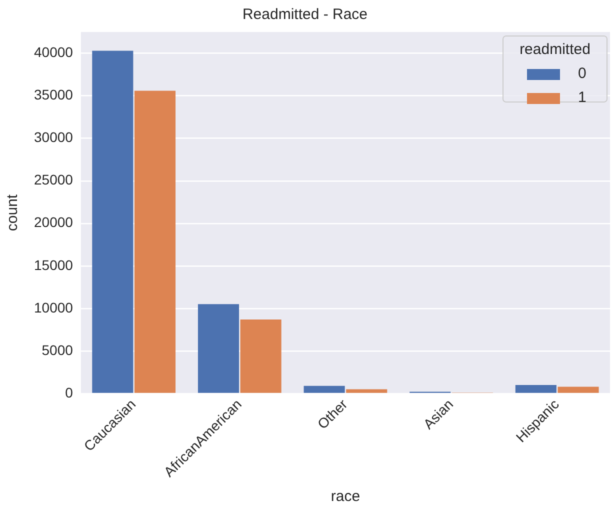  I want to click on y-tick-label: 20000, so click(54, 222).